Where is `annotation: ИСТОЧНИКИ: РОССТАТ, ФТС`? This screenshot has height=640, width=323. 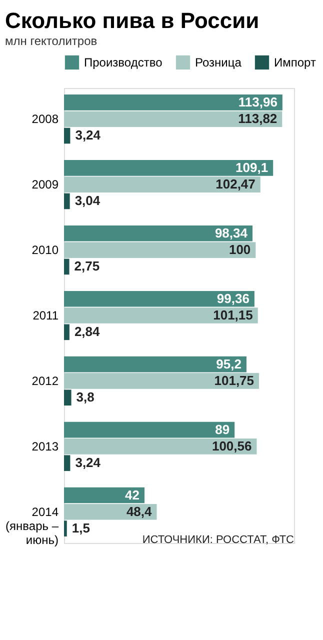
annotation: ИСТОЧНИКИ: РОССТАТ, ФТС is located at coordinates (218, 540).